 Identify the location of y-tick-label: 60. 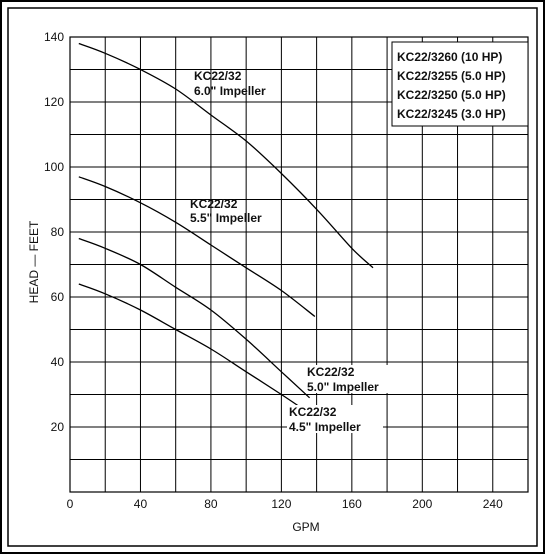
(58, 297).